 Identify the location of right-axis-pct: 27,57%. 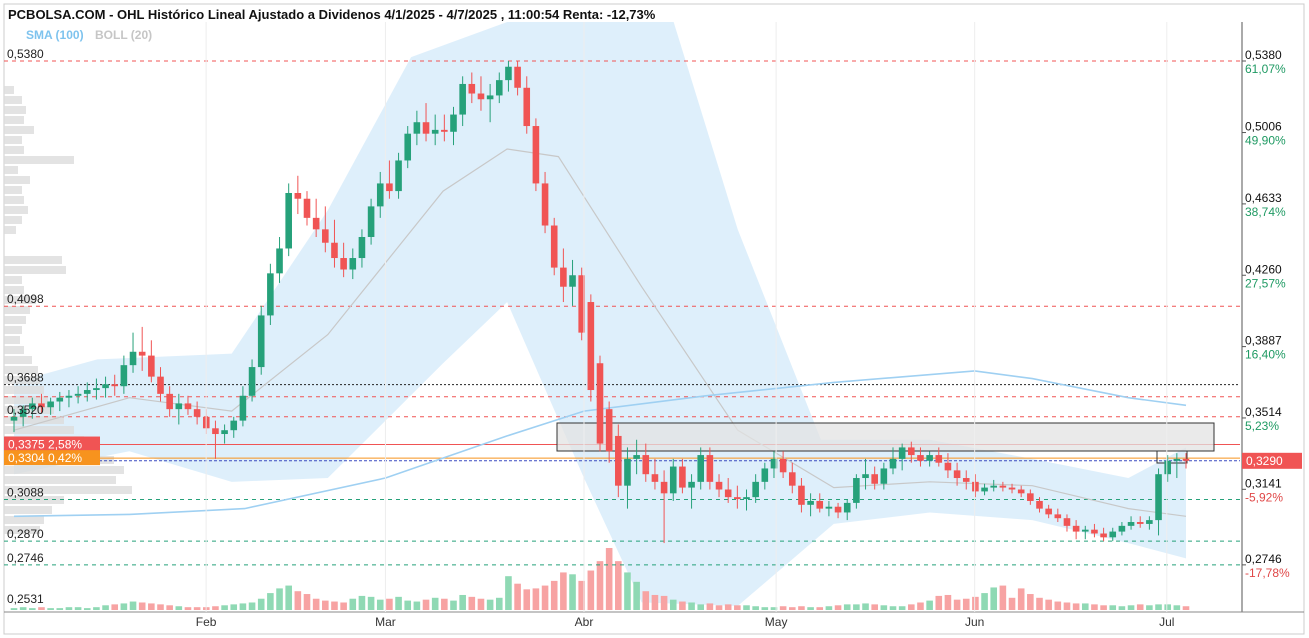
(1265, 283).